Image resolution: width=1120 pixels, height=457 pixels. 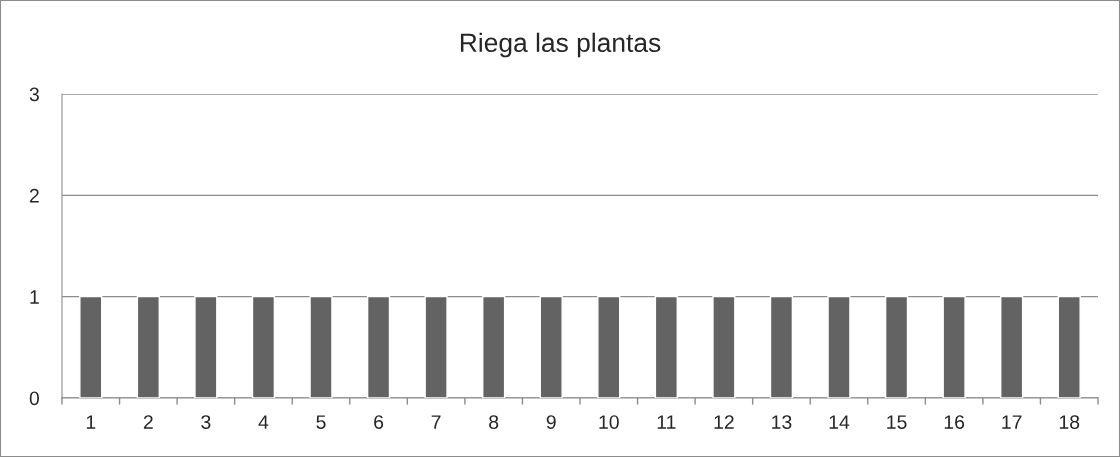 I want to click on y-tick-label: 0, so click(x=34, y=398).